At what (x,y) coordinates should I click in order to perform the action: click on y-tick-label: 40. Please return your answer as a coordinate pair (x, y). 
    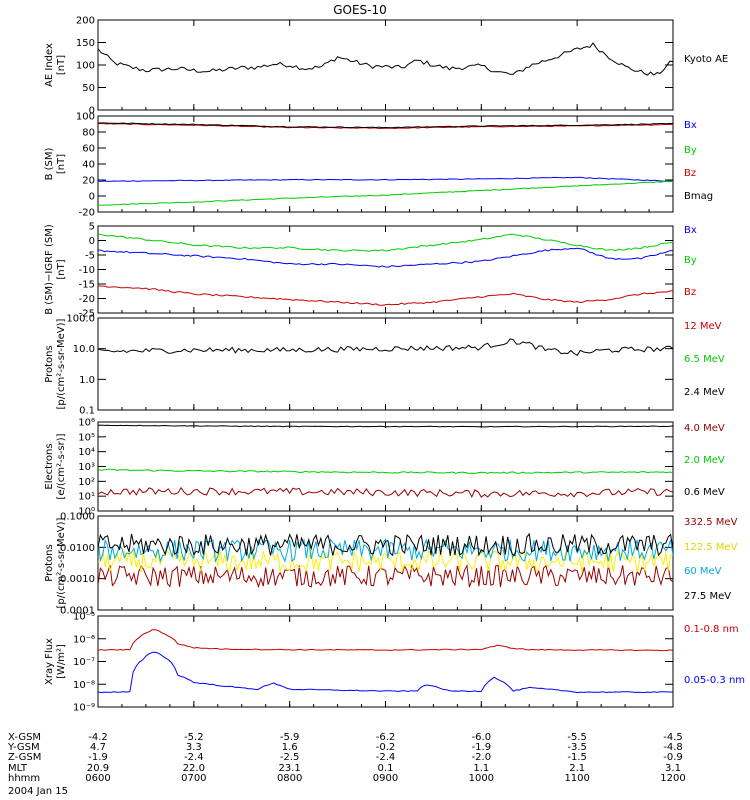
    Looking at the image, I should click on (88, 165).